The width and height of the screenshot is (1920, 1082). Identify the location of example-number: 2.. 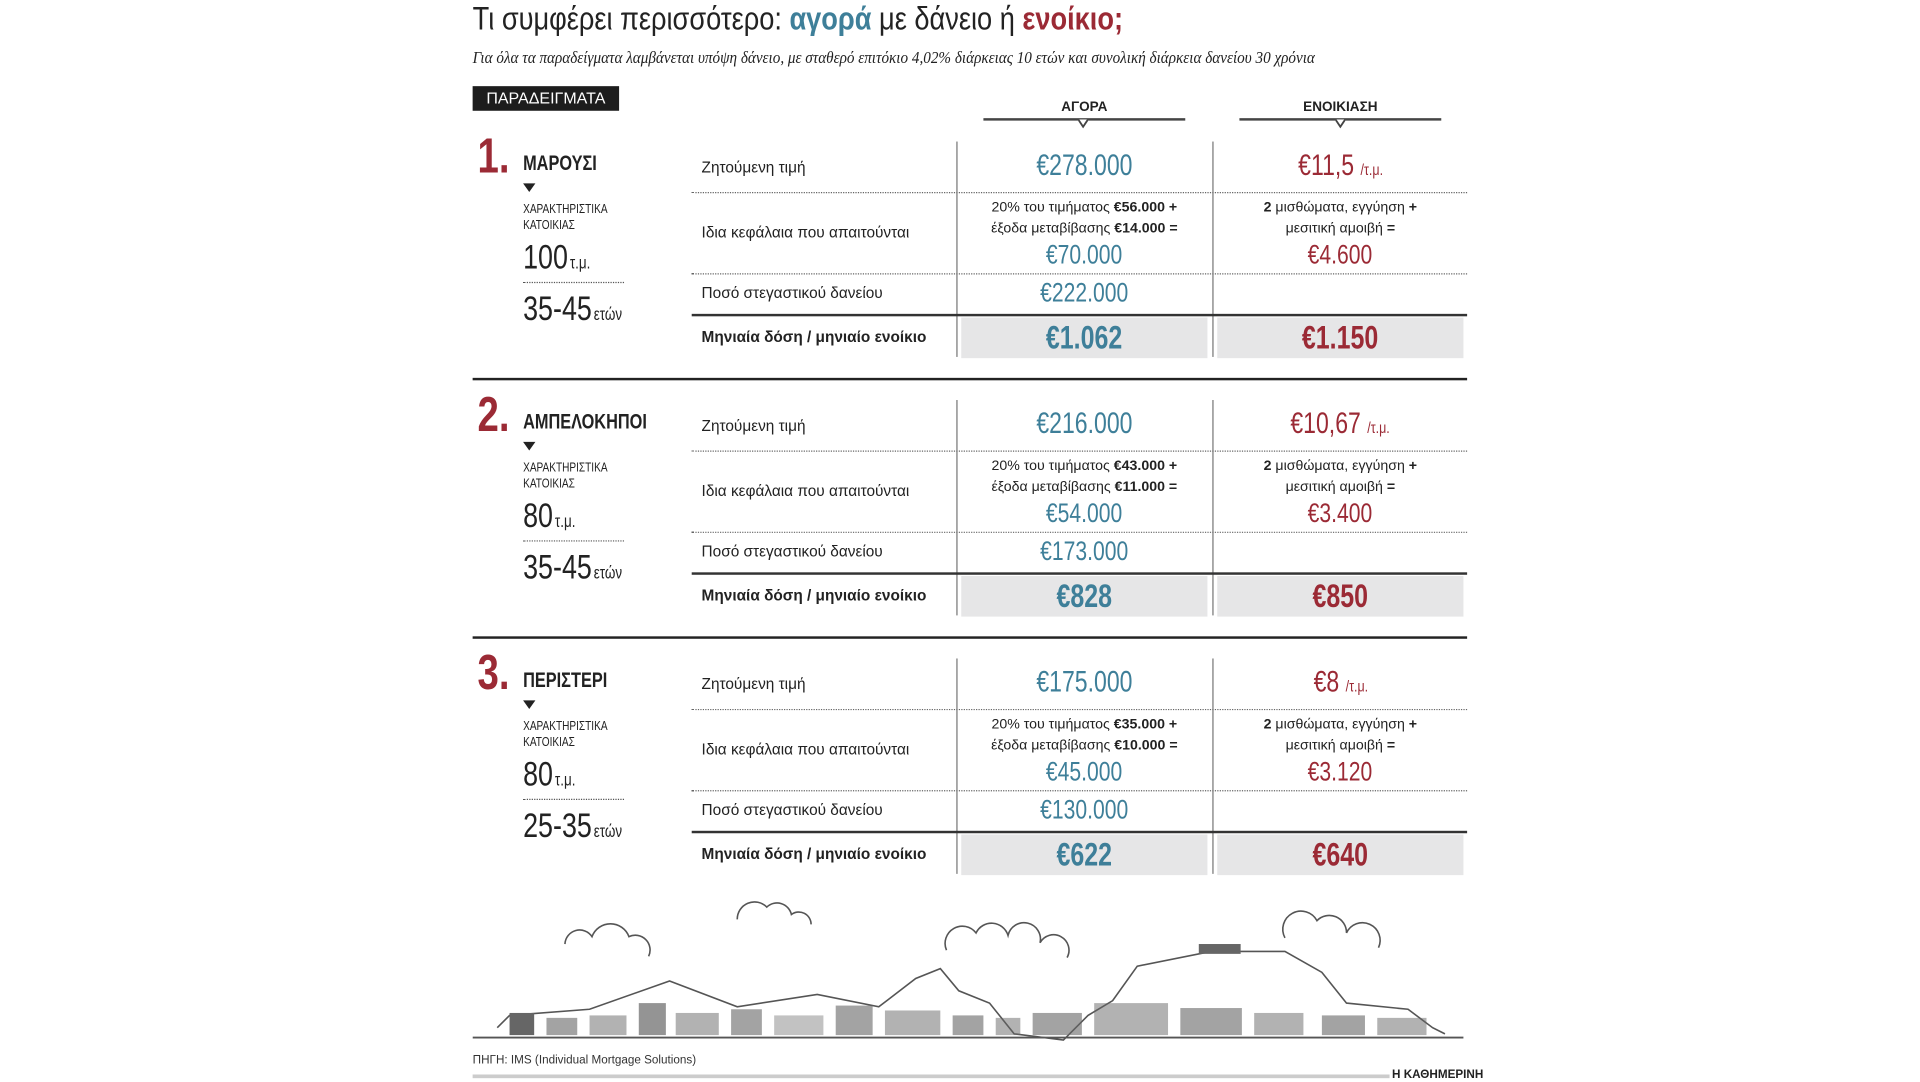
(493, 414).